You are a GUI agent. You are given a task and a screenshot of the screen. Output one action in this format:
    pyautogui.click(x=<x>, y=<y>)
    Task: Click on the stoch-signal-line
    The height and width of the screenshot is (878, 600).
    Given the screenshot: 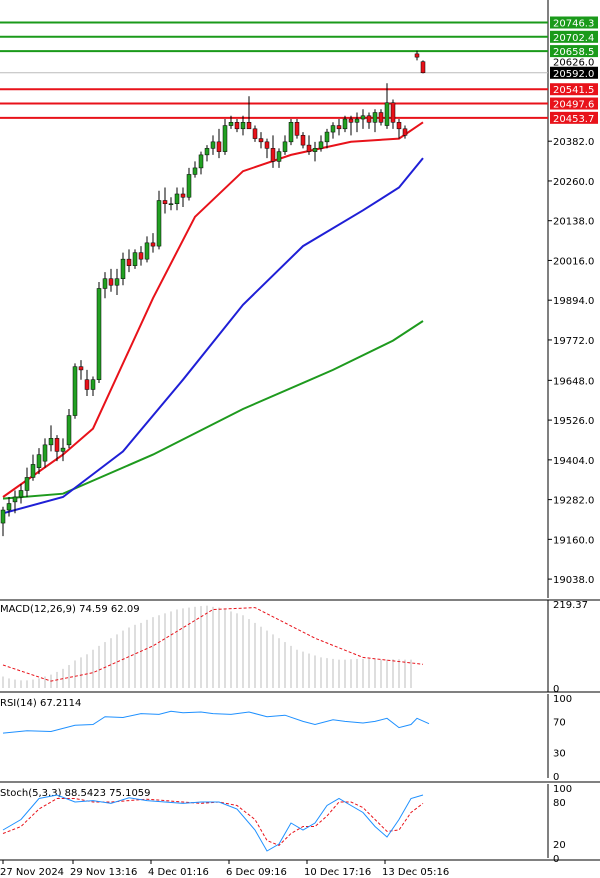 What is the action you would take?
    pyautogui.click(x=213, y=822)
    